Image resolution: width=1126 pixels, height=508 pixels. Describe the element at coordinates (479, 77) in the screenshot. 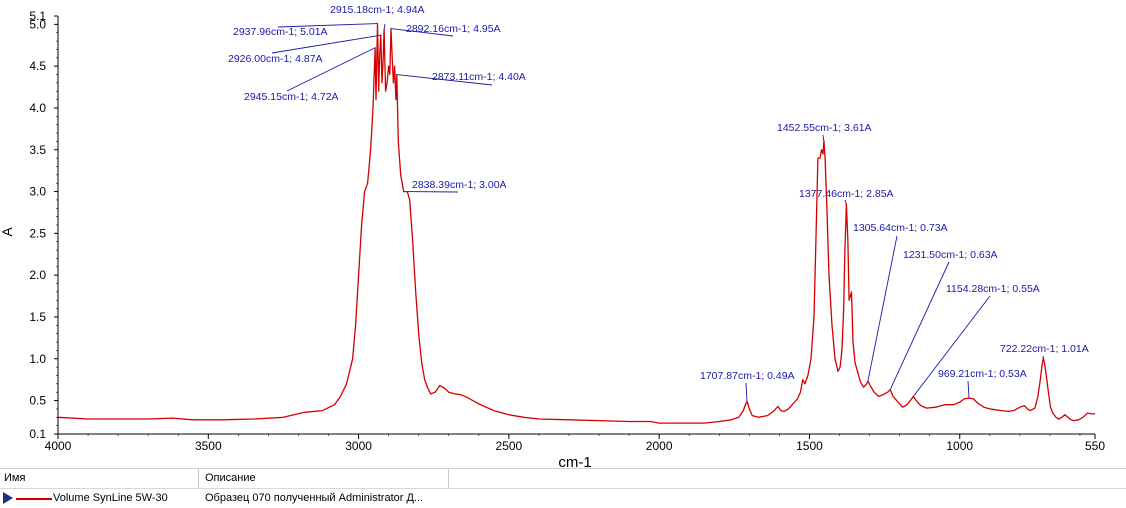

I see `peak-annotation-label: 2873.11cm-1; 4.40A` at that location.